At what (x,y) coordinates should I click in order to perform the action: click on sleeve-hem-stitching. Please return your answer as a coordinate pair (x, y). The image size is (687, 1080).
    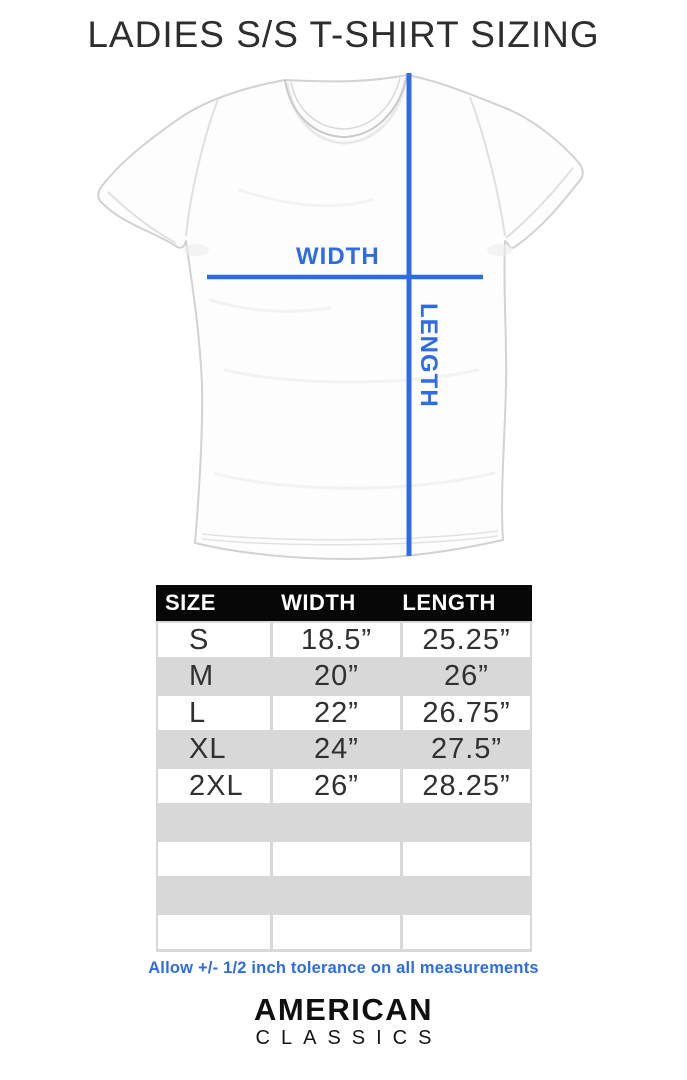
    Looking at the image, I should click on (340, 205).